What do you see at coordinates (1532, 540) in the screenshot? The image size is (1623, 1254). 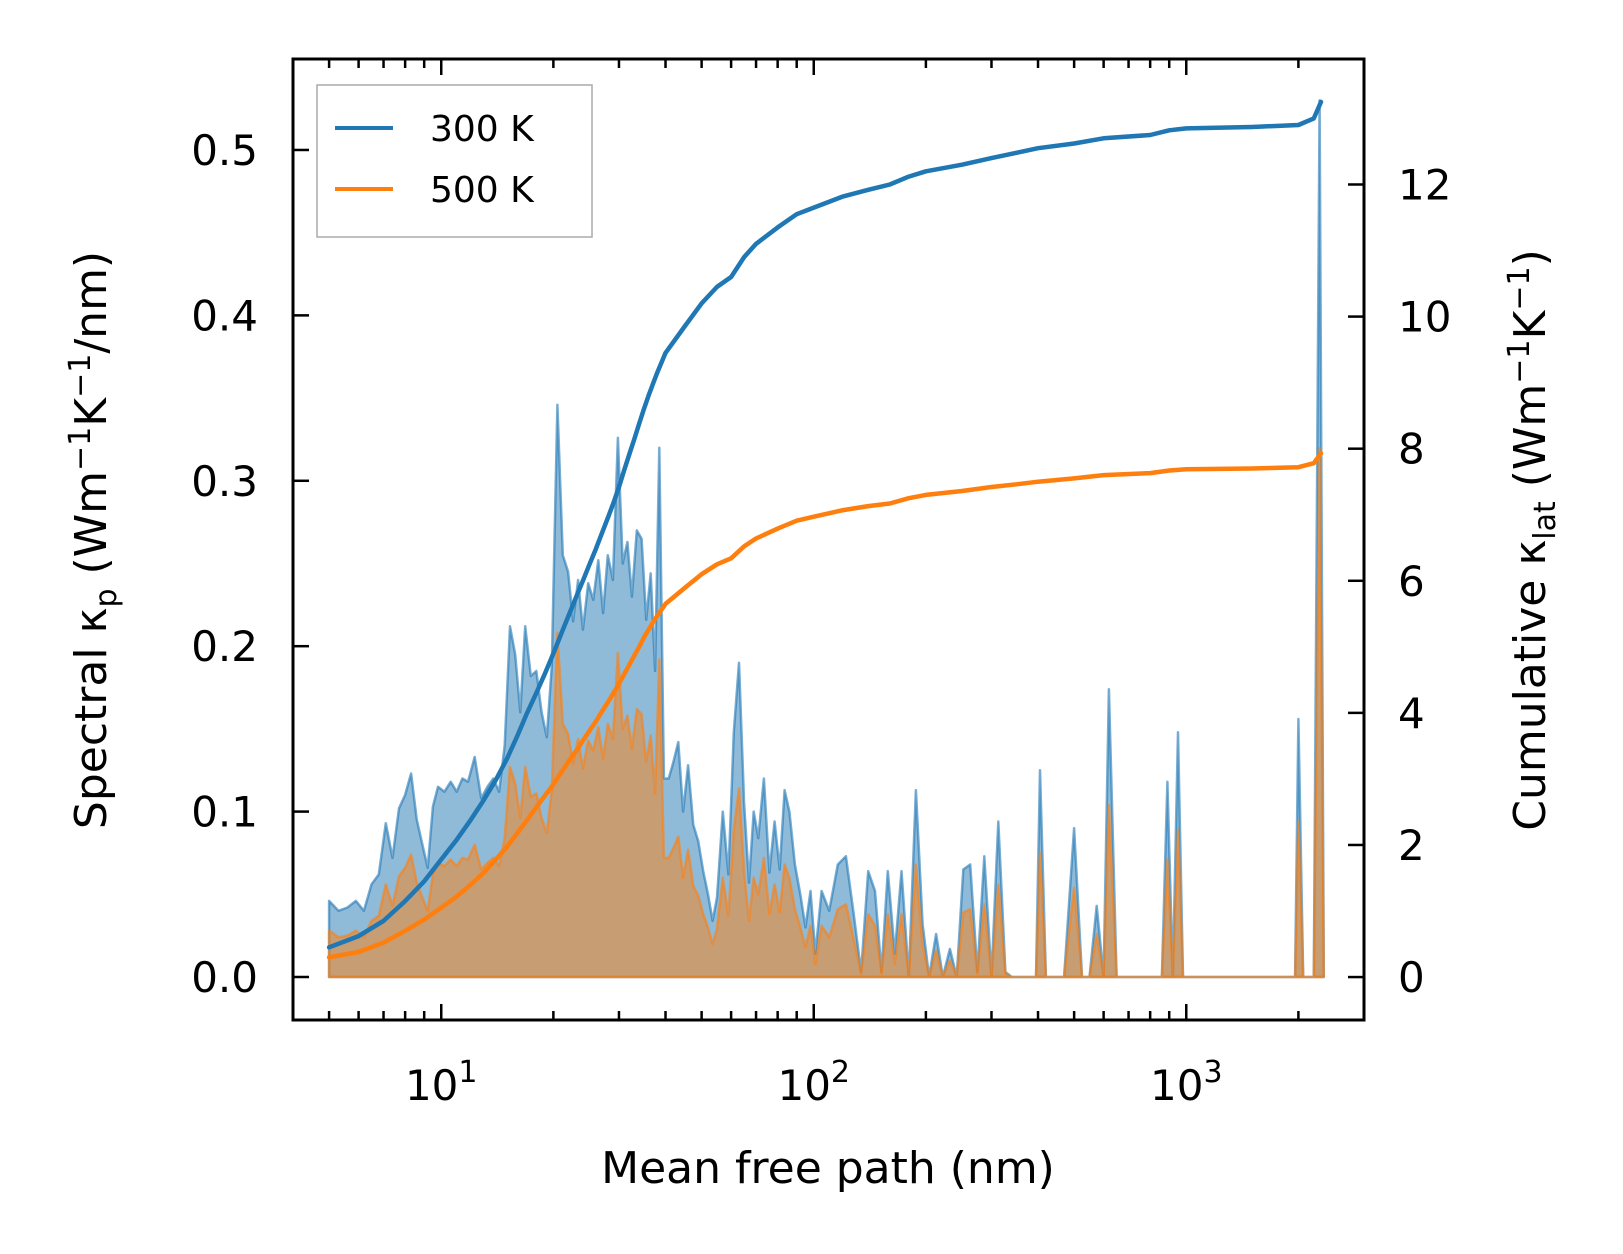 I see `right-axis-title: Cumulative κlat (Wm−1K−1)` at bounding box center [1532, 540].